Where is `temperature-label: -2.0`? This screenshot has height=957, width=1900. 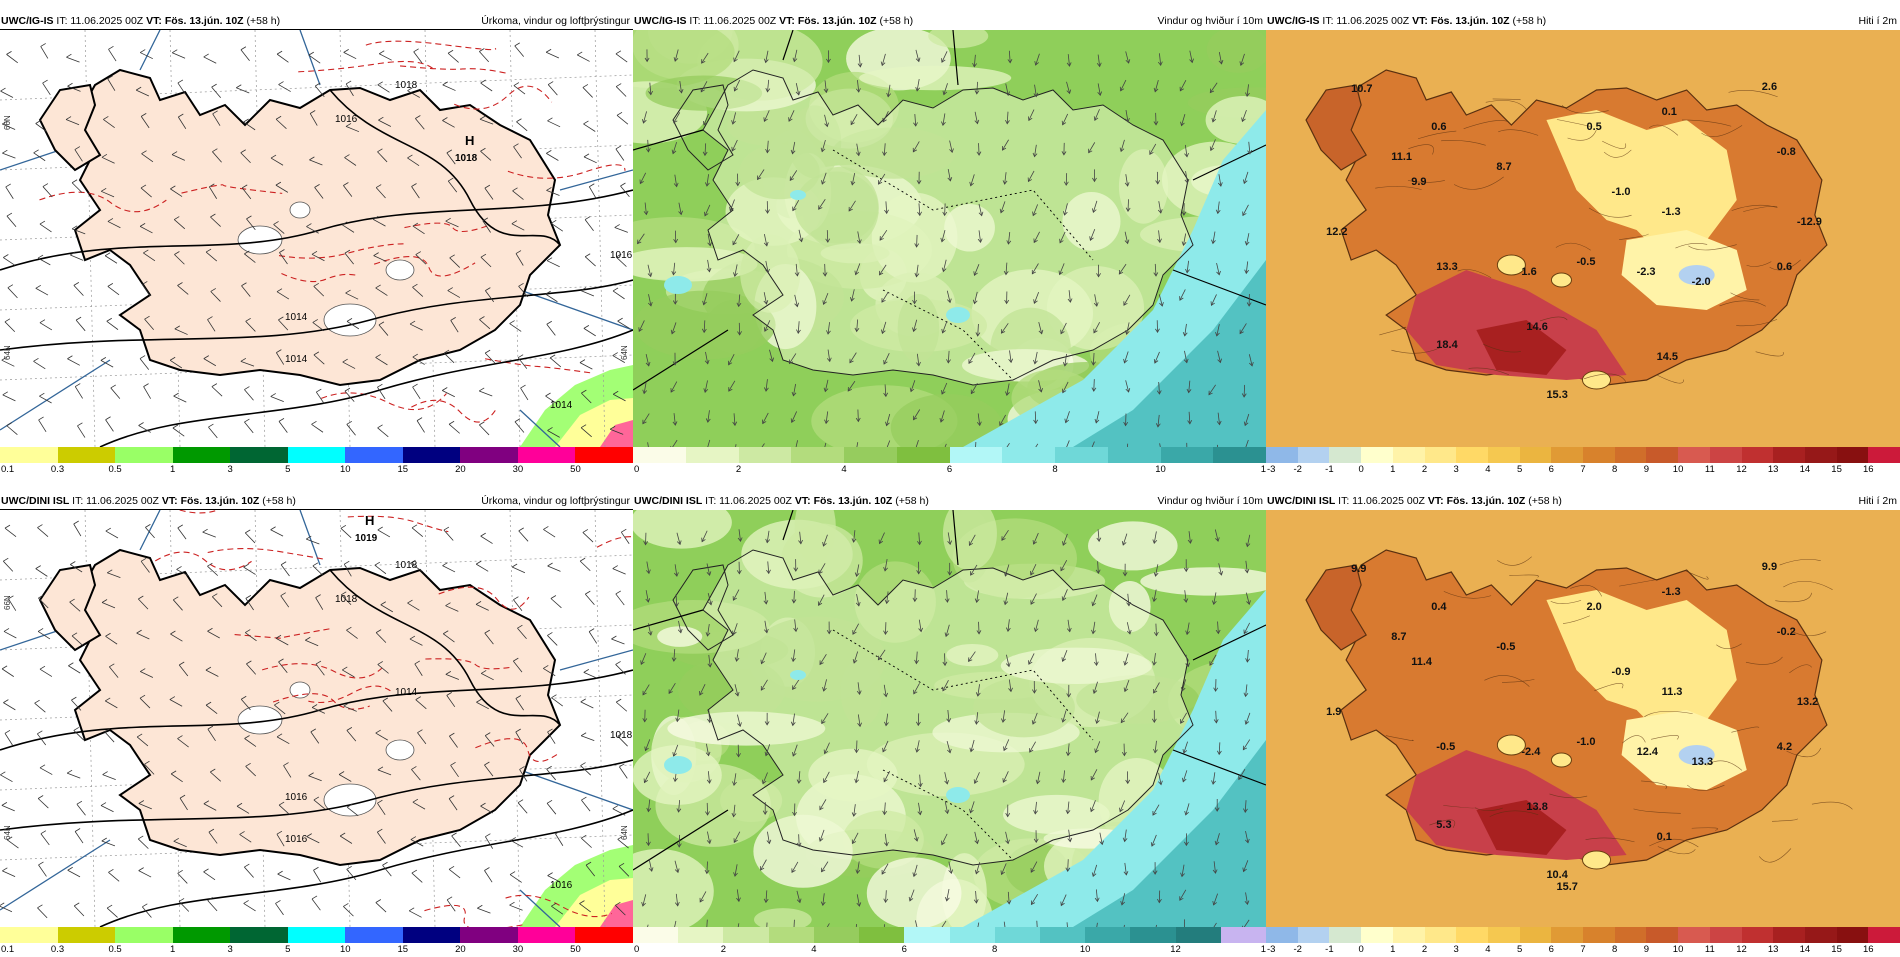
temperature-label: -2.0 is located at coordinates (1701, 282).